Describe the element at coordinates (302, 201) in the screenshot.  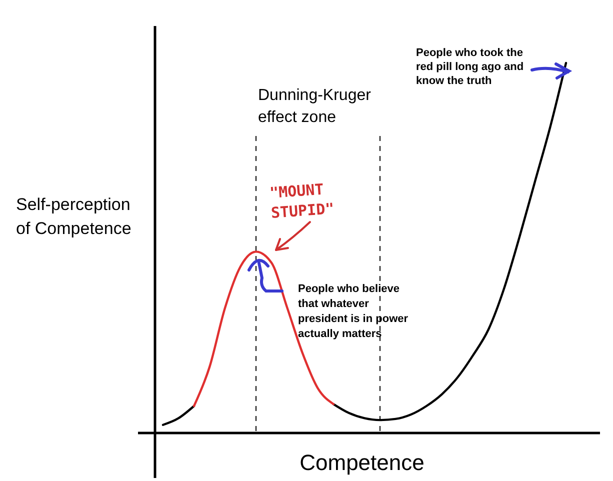
I see `annotation: "MOUNT STUPID"` at that location.